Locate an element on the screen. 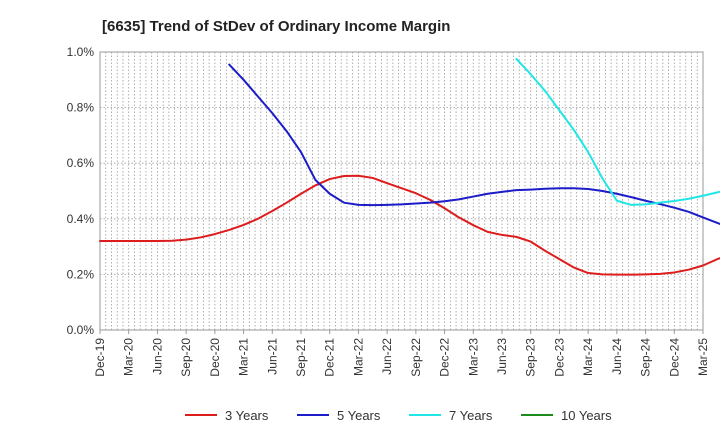  y-tick-label: 0.8% is located at coordinates (81, 108).